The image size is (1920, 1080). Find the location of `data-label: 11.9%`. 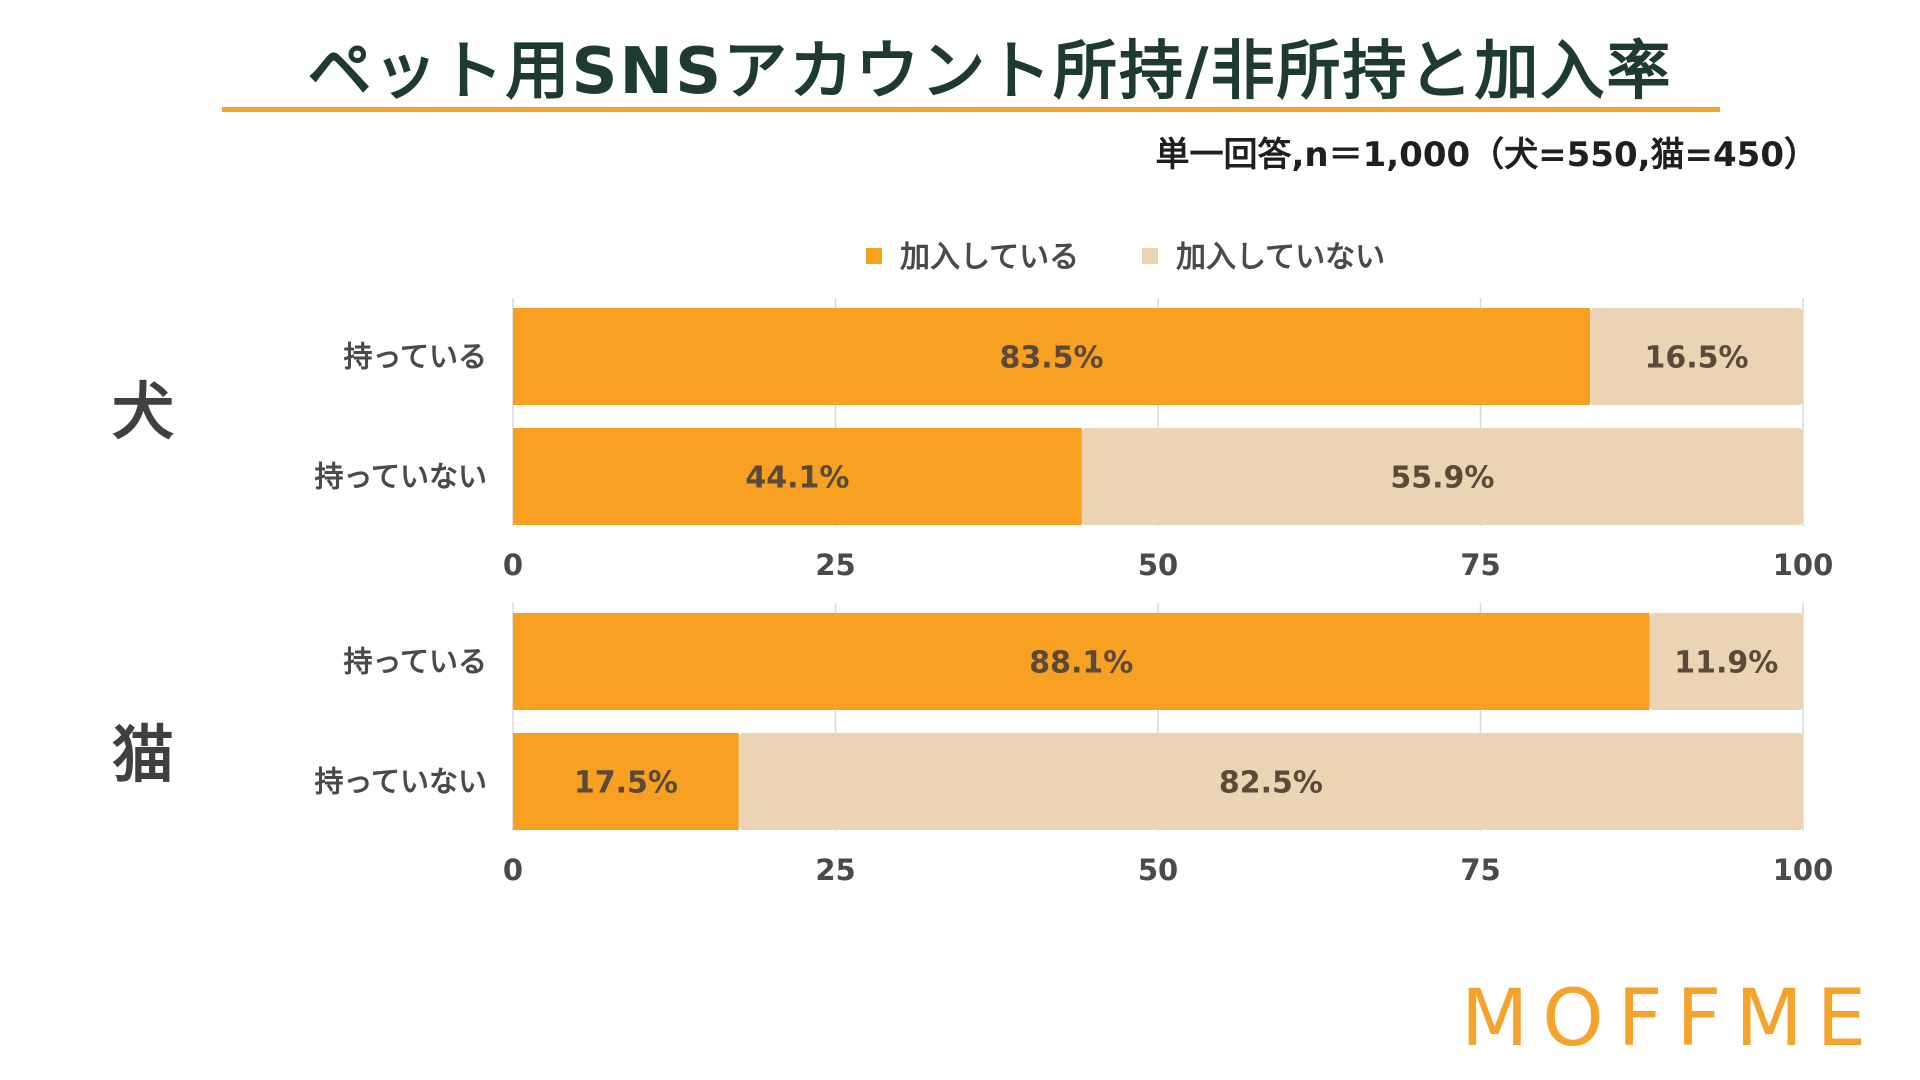

data-label: 11.9% is located at coordinates (1726, 663).